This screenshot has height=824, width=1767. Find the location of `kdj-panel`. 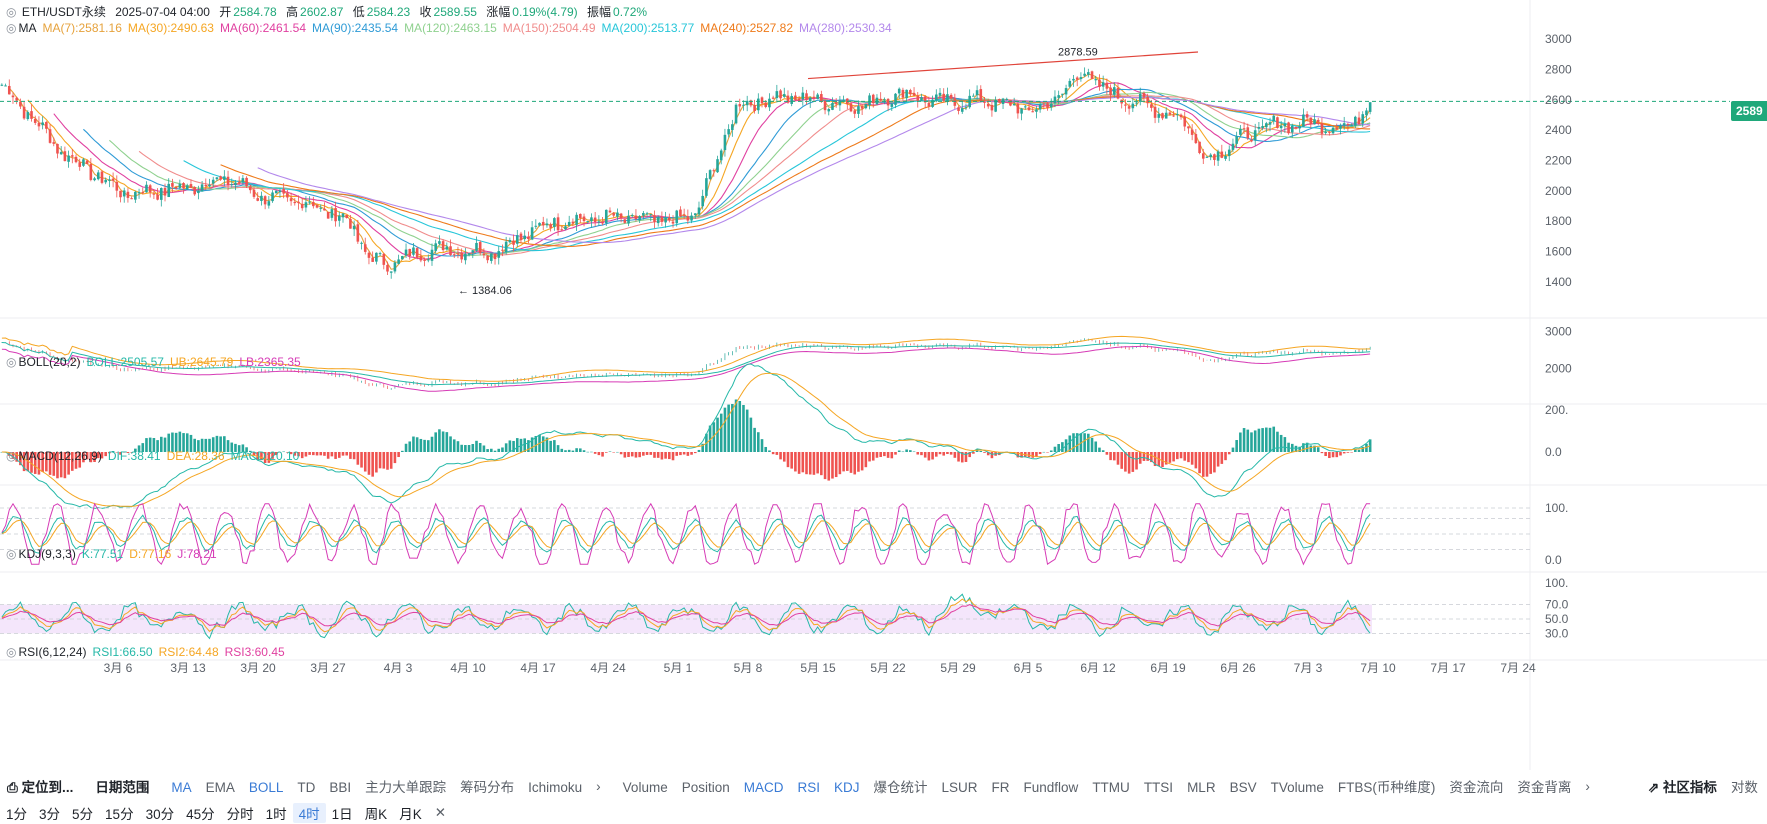

kdj-panel is located at coordinates (765, 534).